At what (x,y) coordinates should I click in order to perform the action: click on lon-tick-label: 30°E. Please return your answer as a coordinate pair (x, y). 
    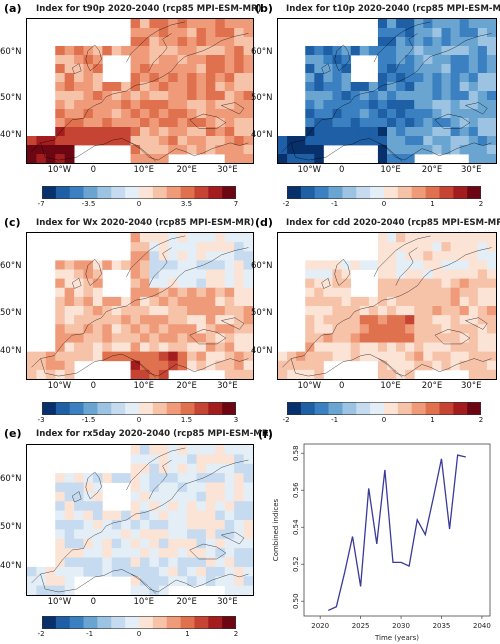
    Looking at the image, I should click on (471, 170).